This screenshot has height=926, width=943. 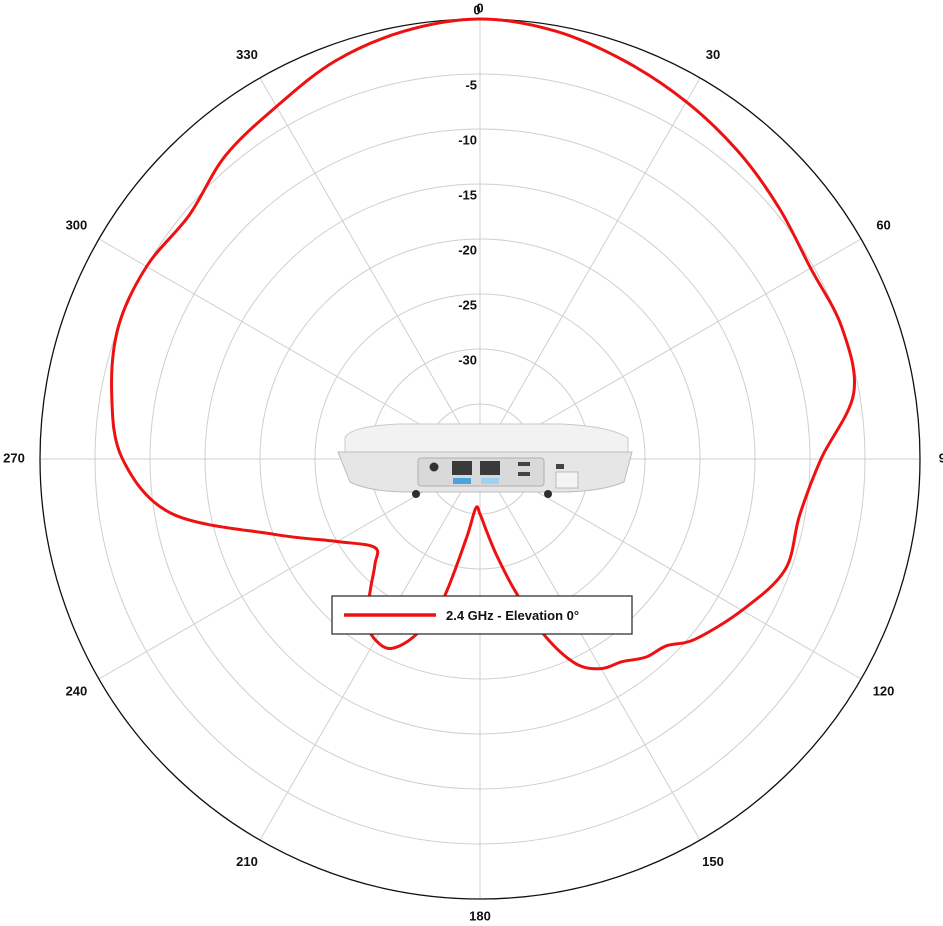 I want to click on angle-tick-label: 150, so click(x=713, y=861).